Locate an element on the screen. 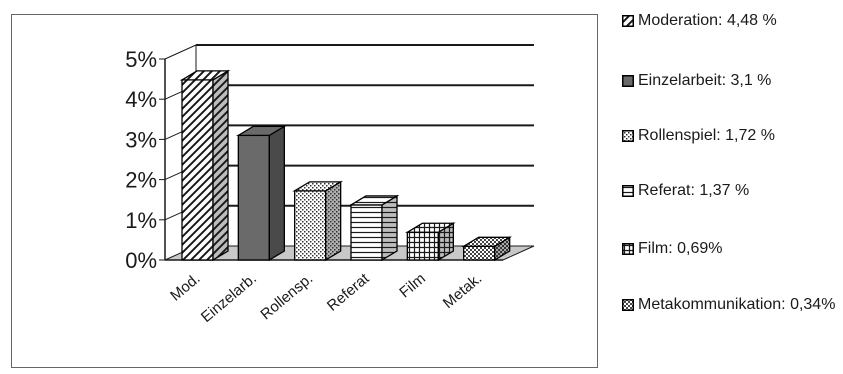  legend-label: Metakommunikation: 0,34% is located at coordinates (737, 304).